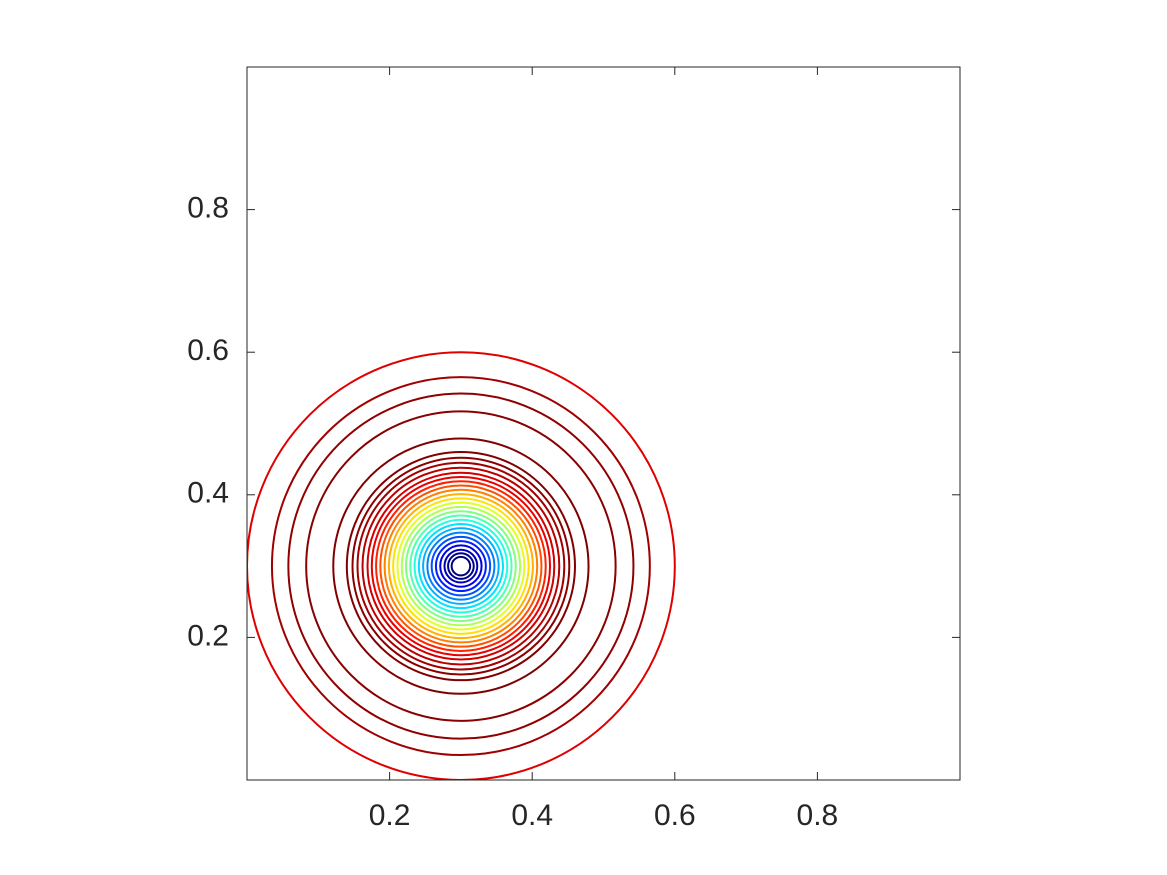 The image size is (1167, 875). What do you see at coordinates (675, 815) in the screenshot?
I see `x-tick-label: 0.6` at bounding box center [675, 815].